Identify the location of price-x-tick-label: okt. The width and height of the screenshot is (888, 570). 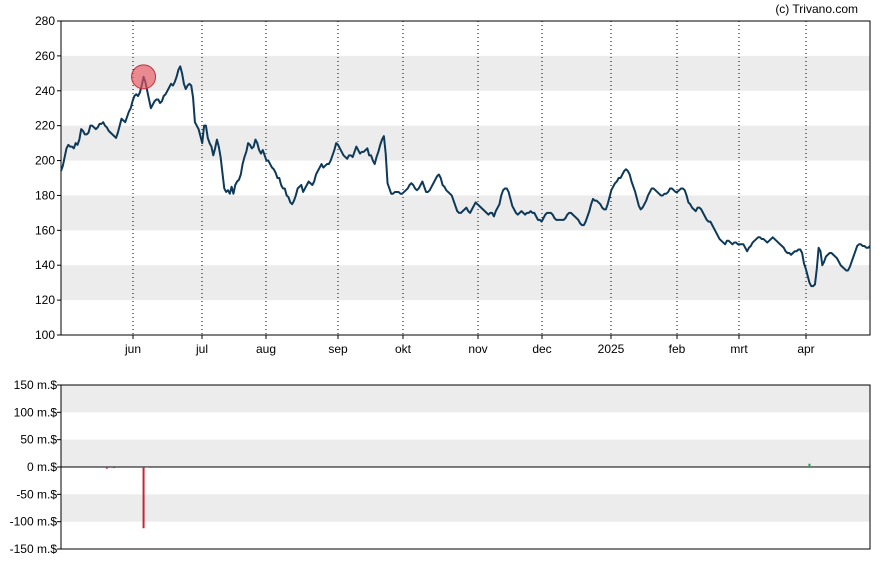
(403, 349).